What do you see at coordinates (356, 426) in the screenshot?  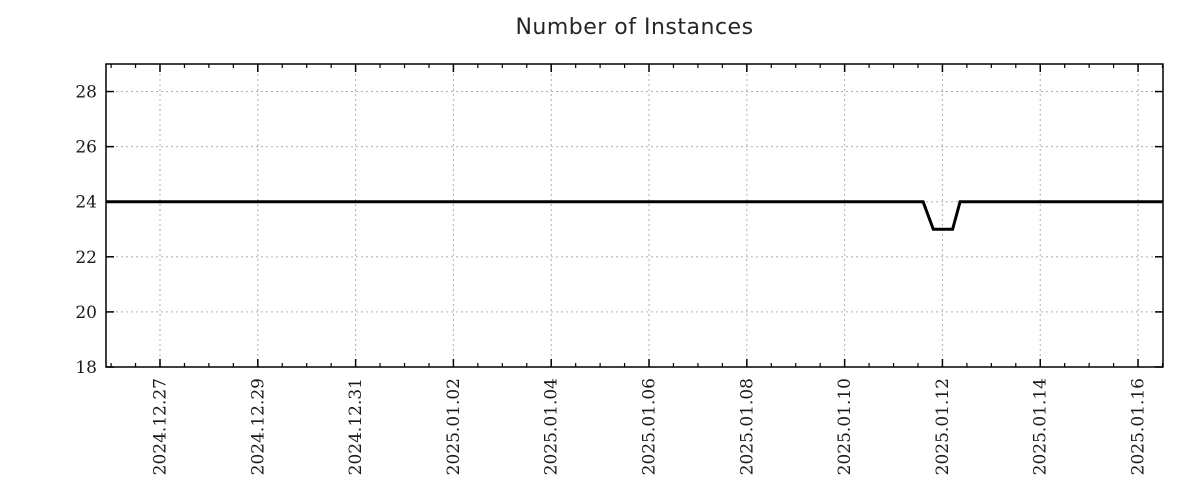 I see `x-tick-label: 2024.12.31` at bounding box center [356, 426].